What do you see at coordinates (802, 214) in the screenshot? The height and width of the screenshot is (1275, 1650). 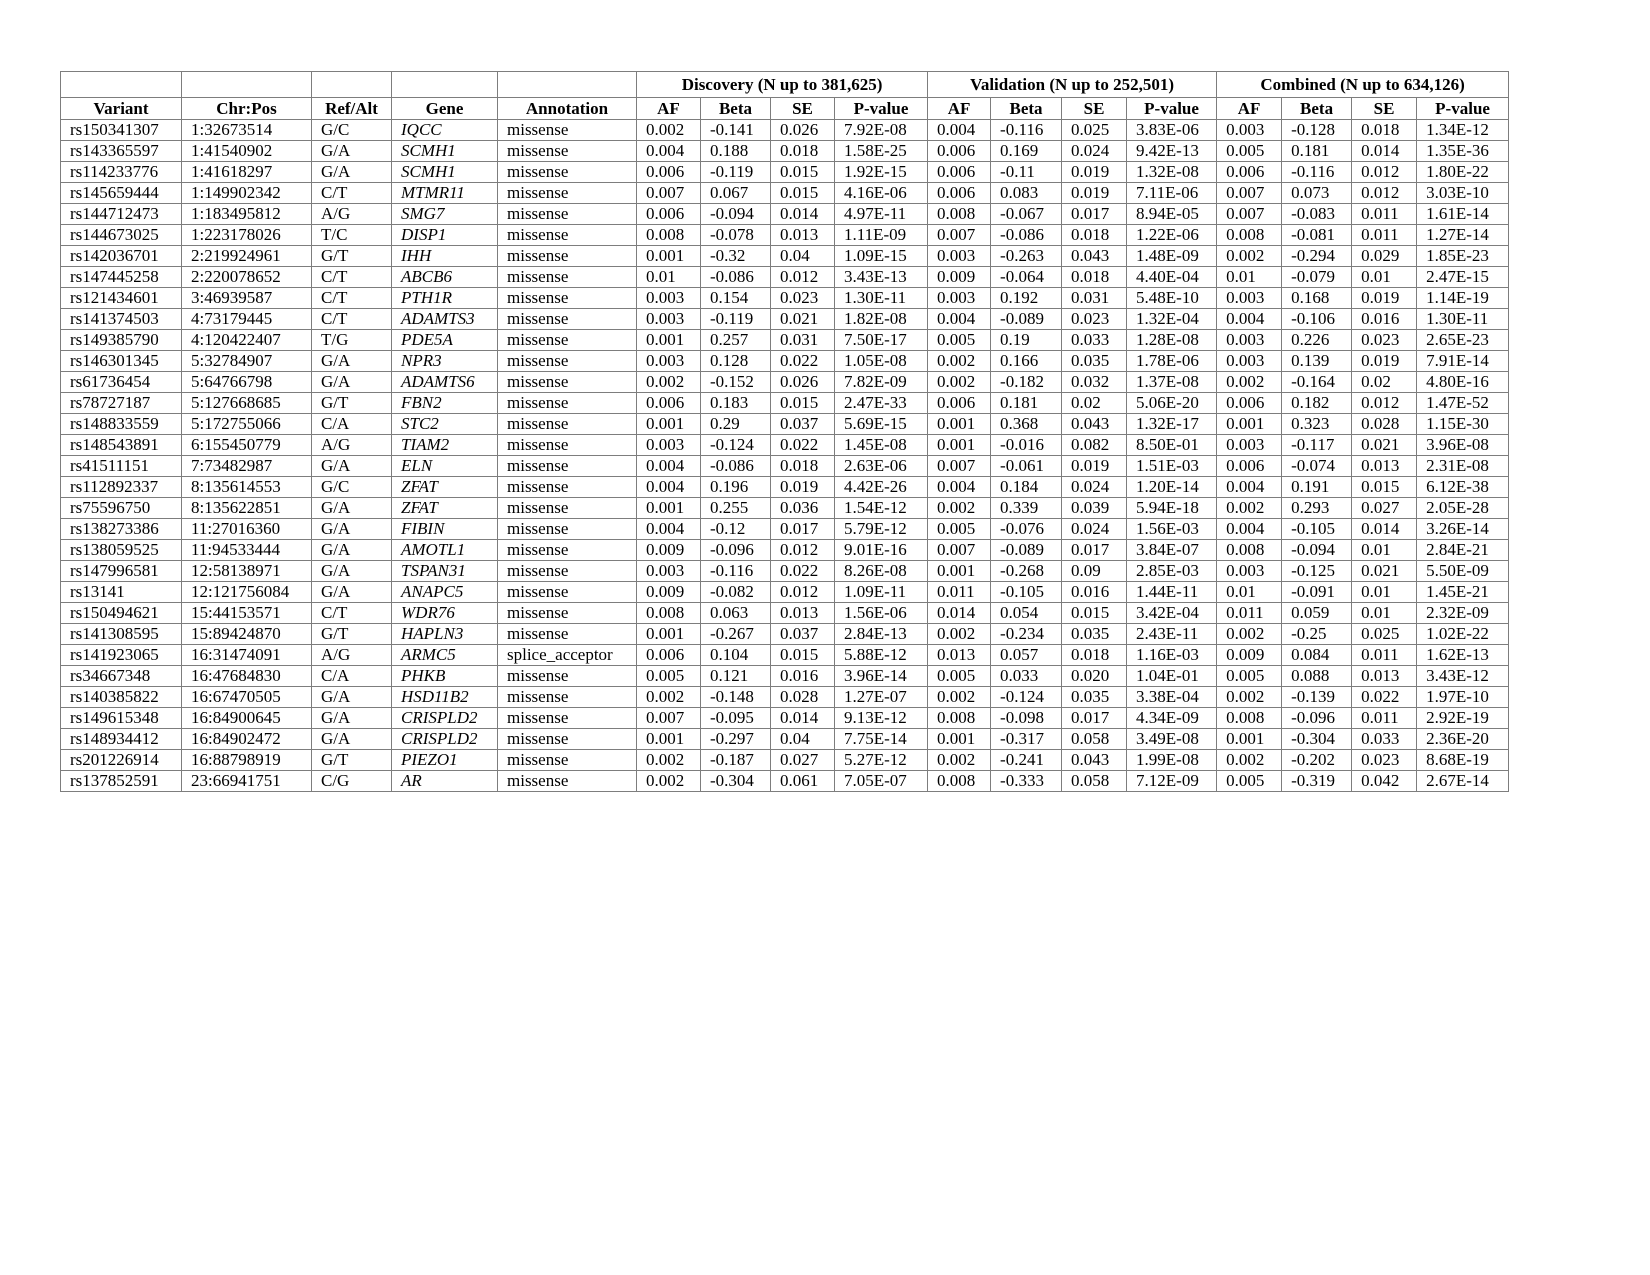 I see `cell-discovery-se: 0.014` at bounding box center [802, 214].